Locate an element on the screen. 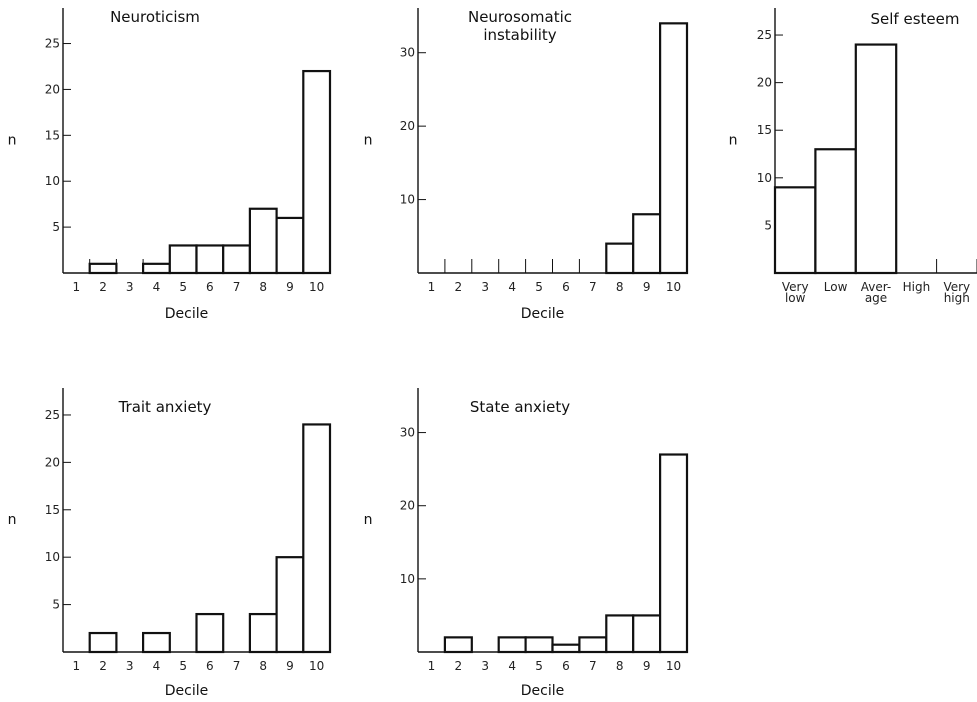  chart-title: State anxiety is located at coordinates (520, 407).